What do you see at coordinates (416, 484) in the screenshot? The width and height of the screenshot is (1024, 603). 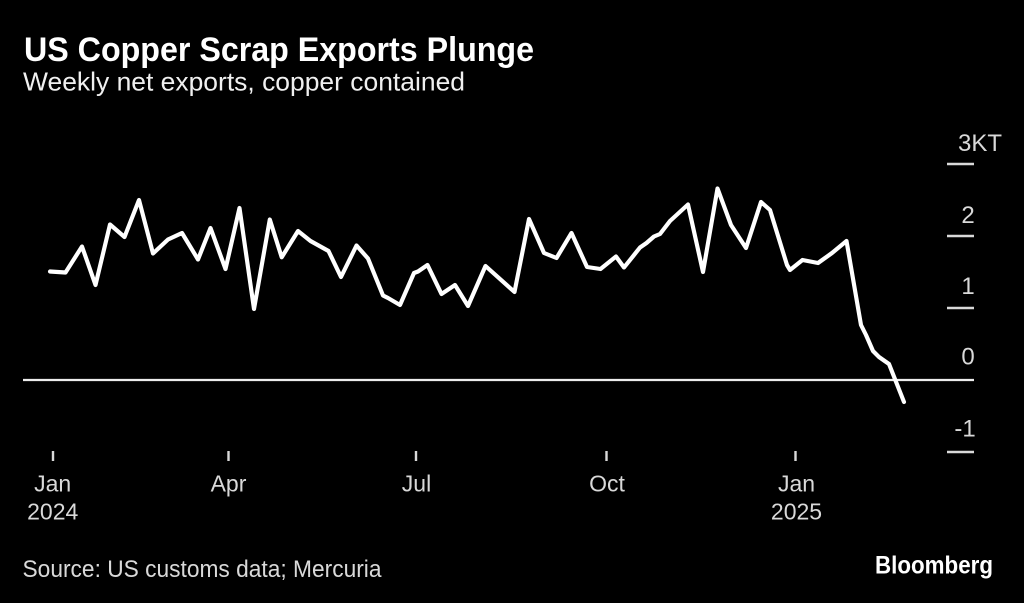 I see `svg-text: Jul` at bounding box center [416, 484].